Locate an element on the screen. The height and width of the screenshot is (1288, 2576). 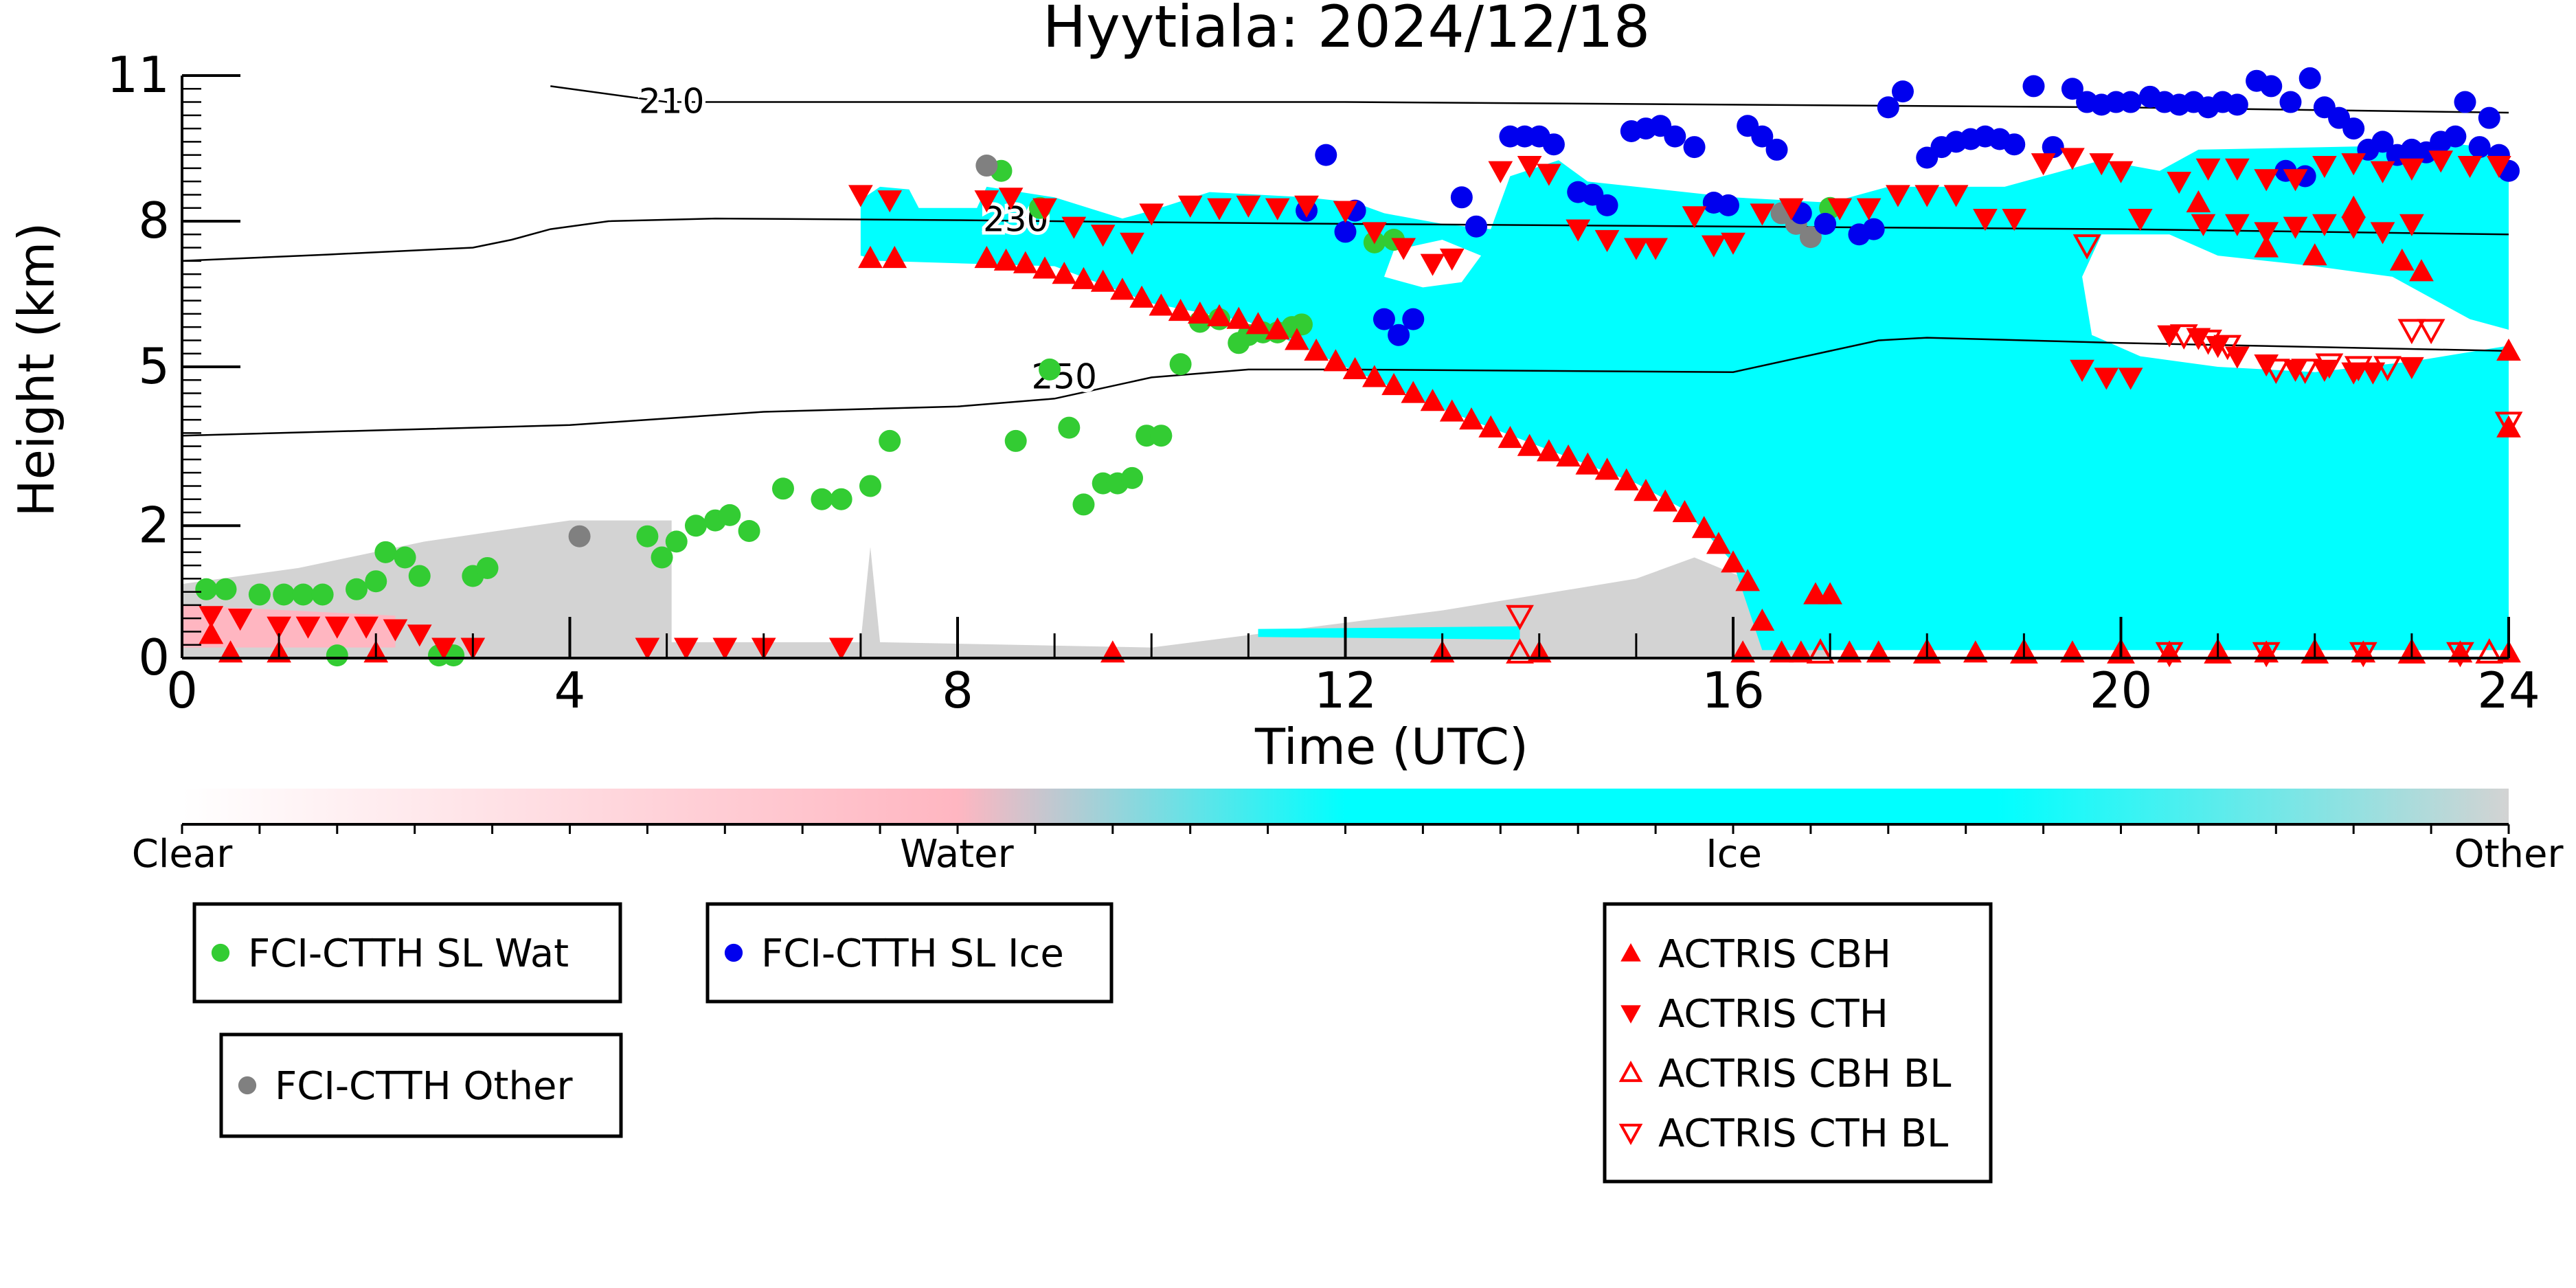
y-tick-label: 0 is located at coordinates (154, 657).